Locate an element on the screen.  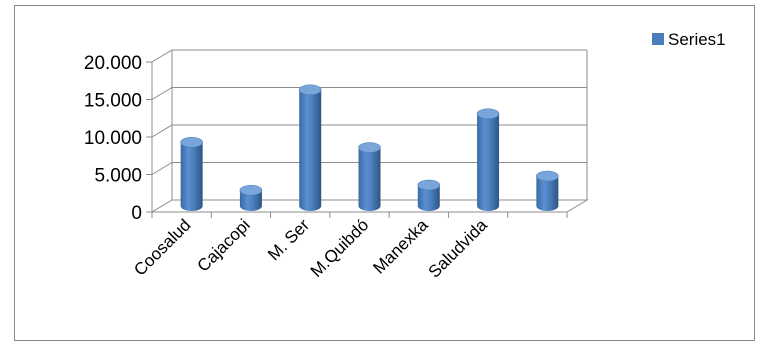
y-tick-label: 10.000 is located at coordinates (113, 138).